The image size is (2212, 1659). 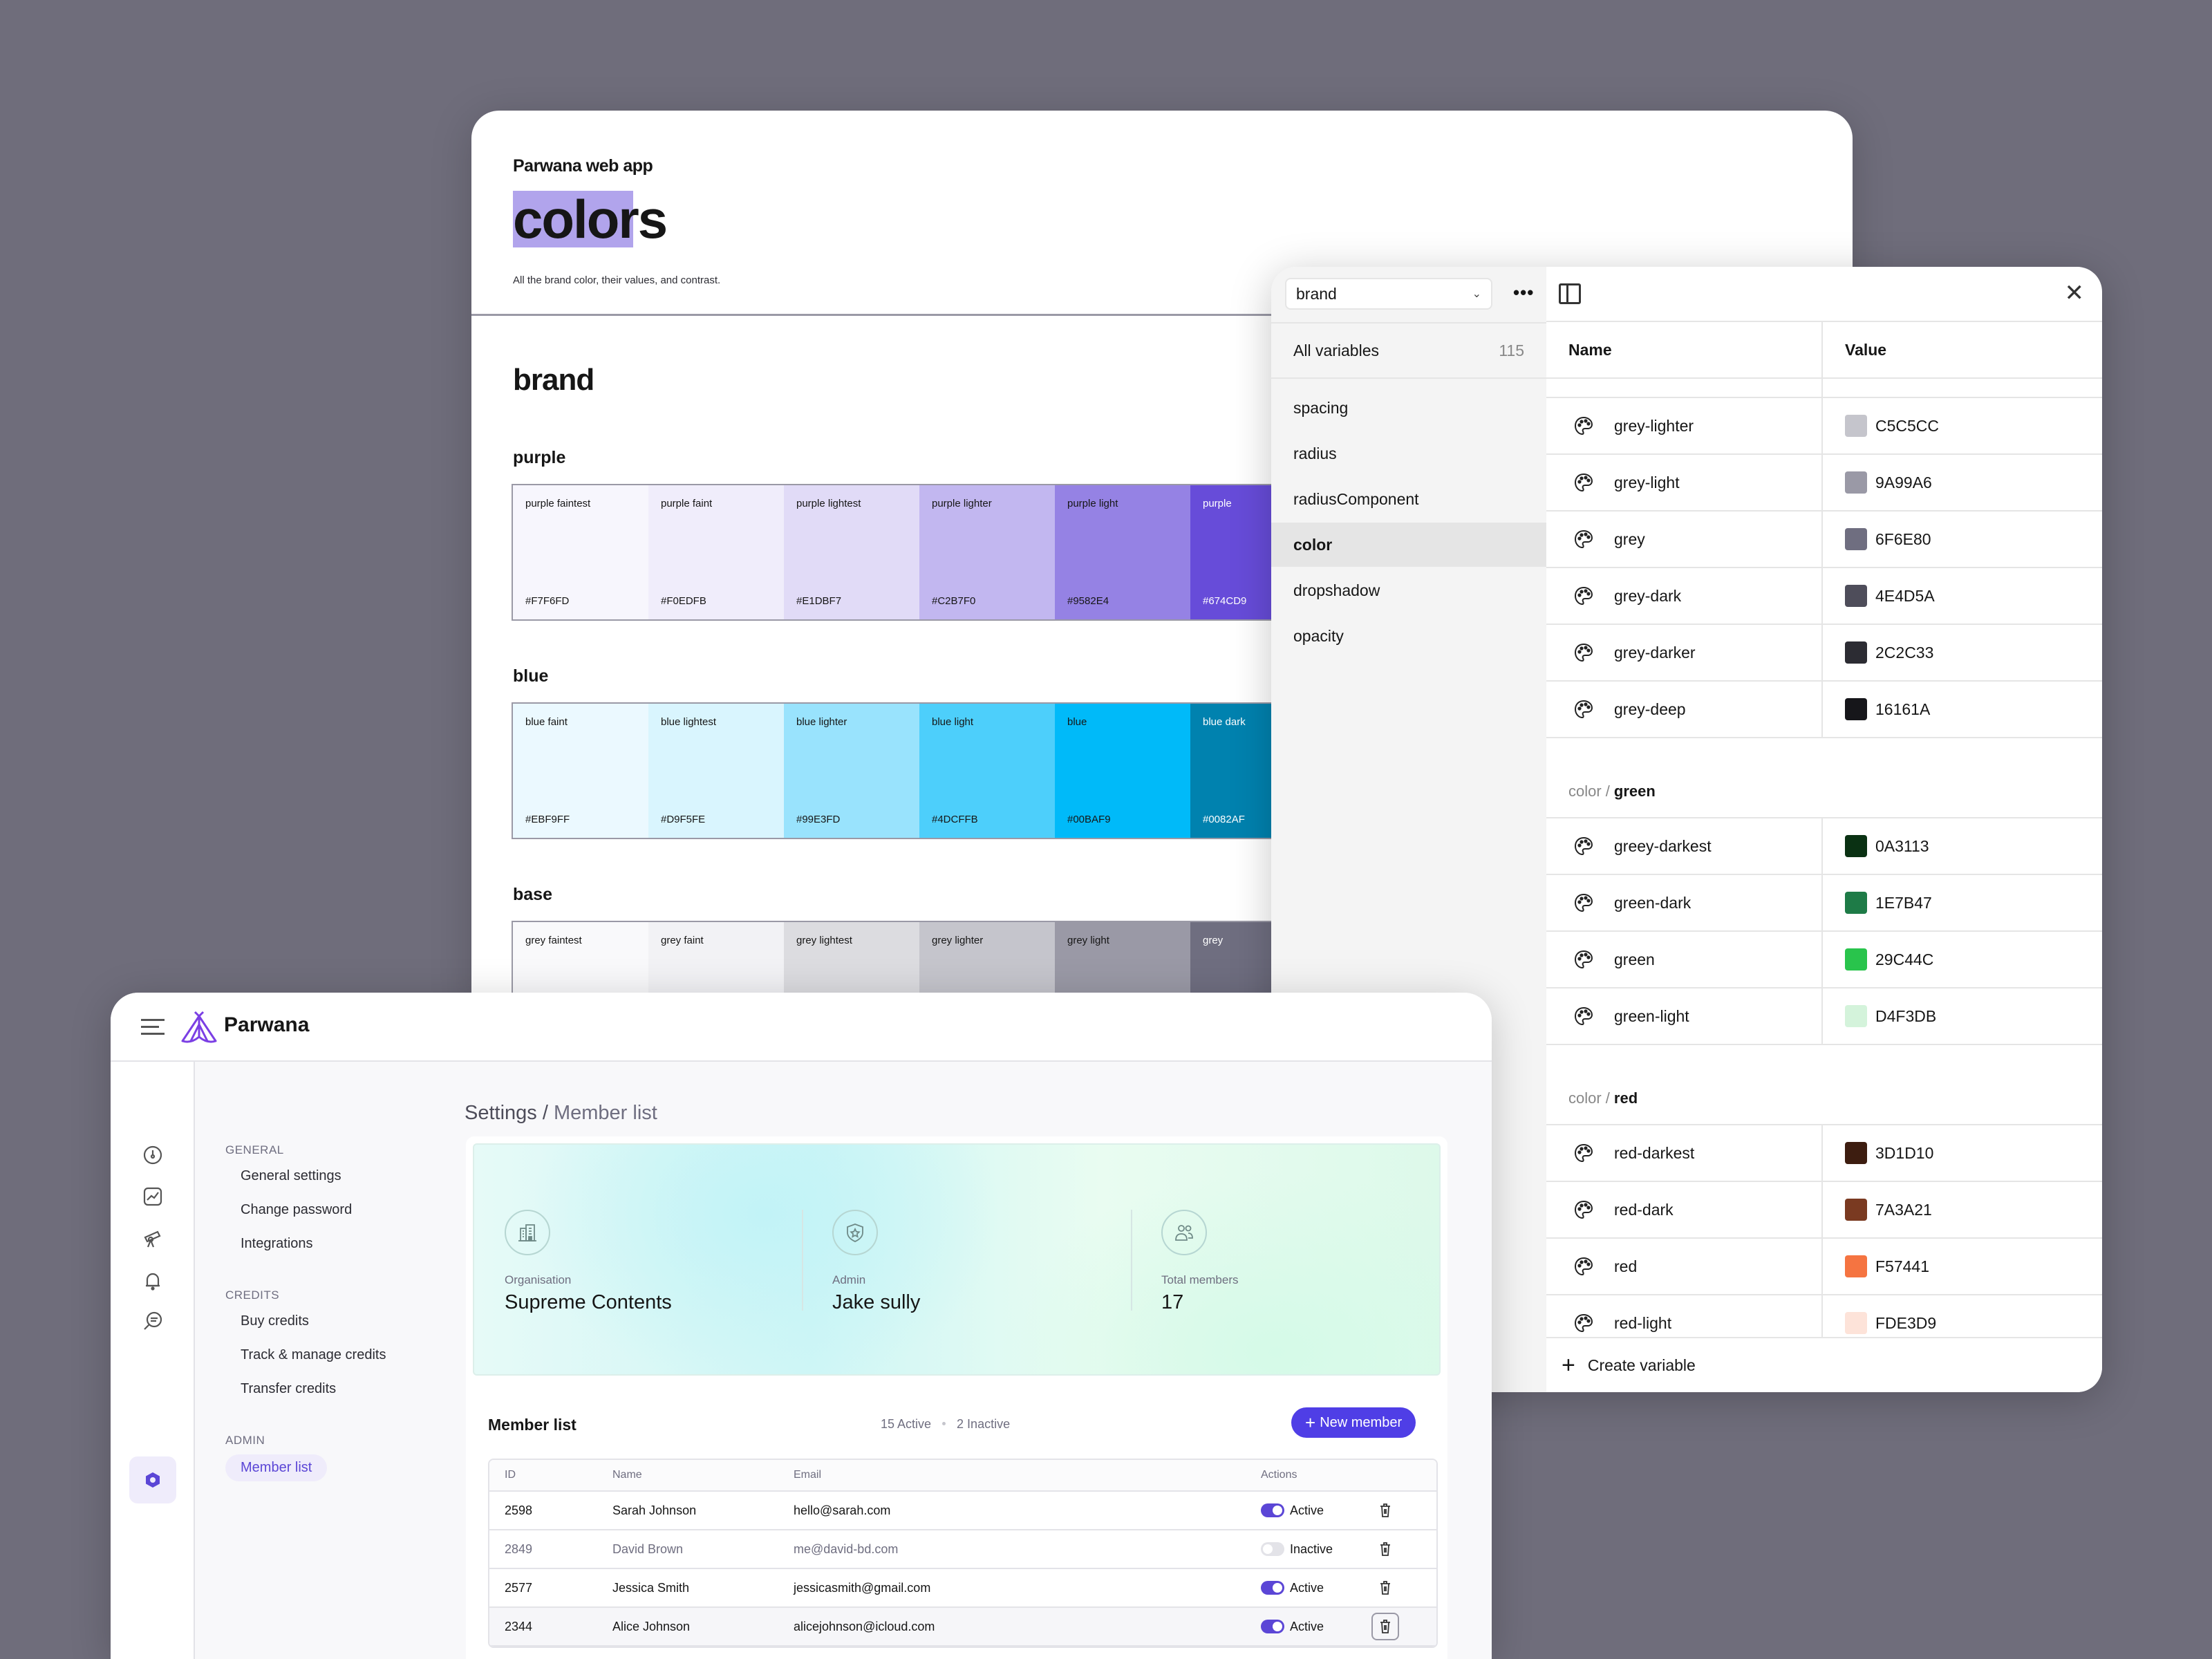 What do you see at coordinates (1321, 407) in the screenshot?
I see `category-spacing: spacing` at bounding box center [1321, 407].